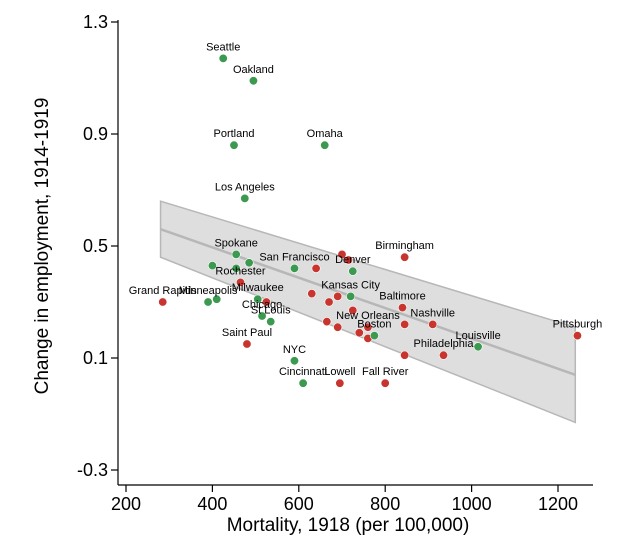  What do you see at coordinates (303, 372) in the screenshot?
I see `point-label: Cincinnati` at bounding box center [303, 372].